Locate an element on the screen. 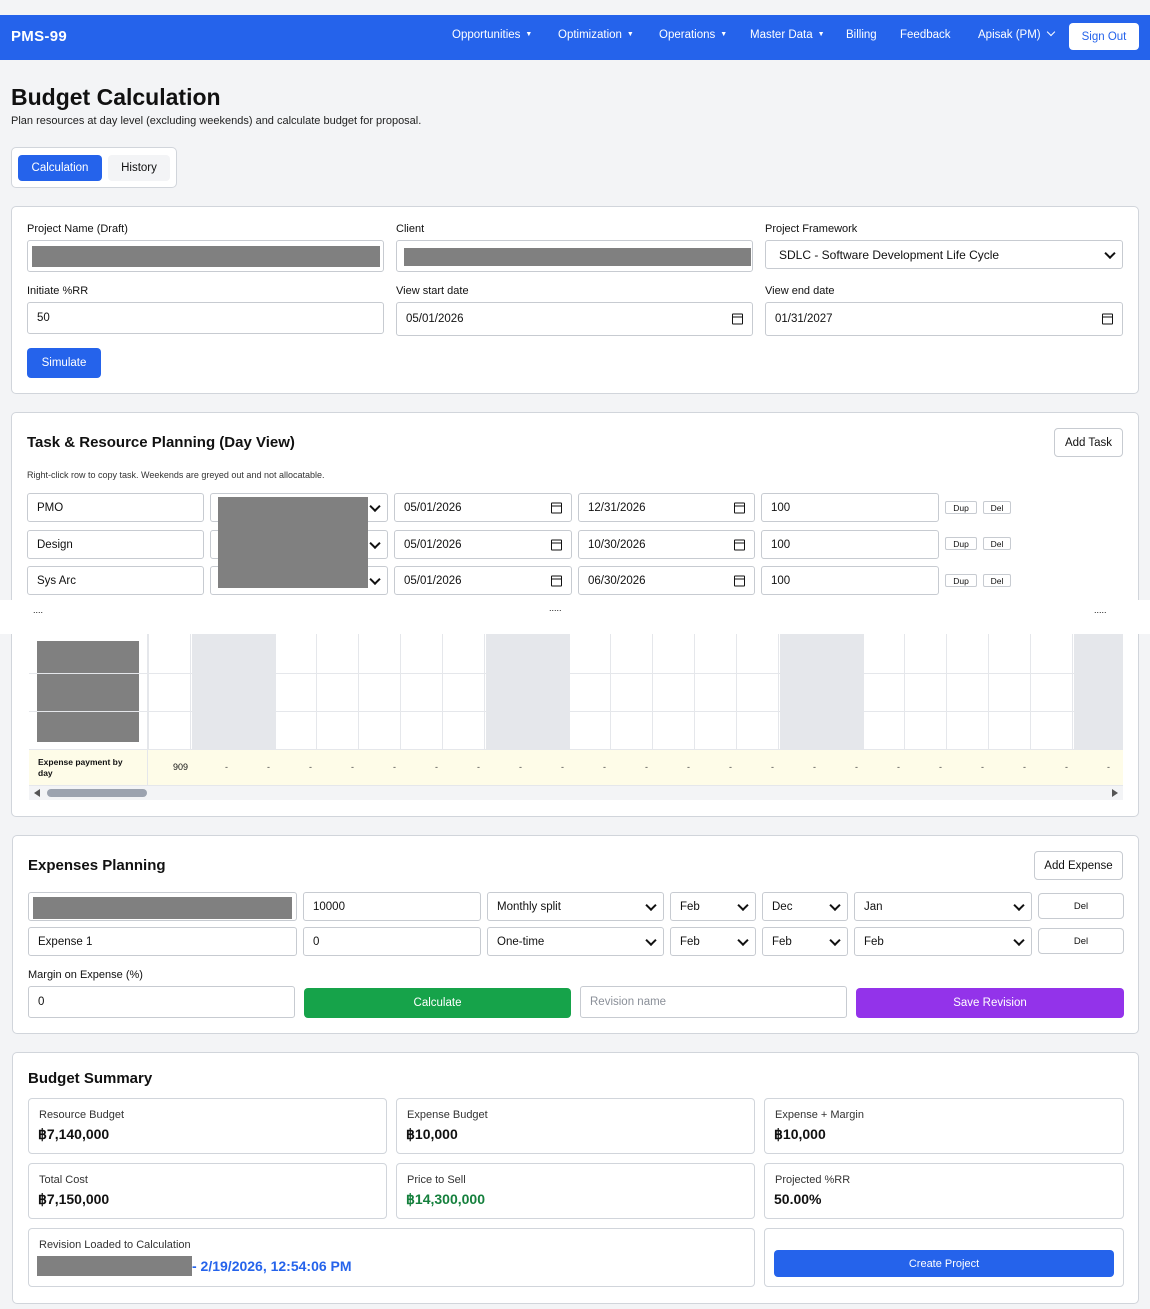 The width and height of the screenshot is (1150, 1309). task-end-date: 12/31/2026 is located at coordinates (666, 507).